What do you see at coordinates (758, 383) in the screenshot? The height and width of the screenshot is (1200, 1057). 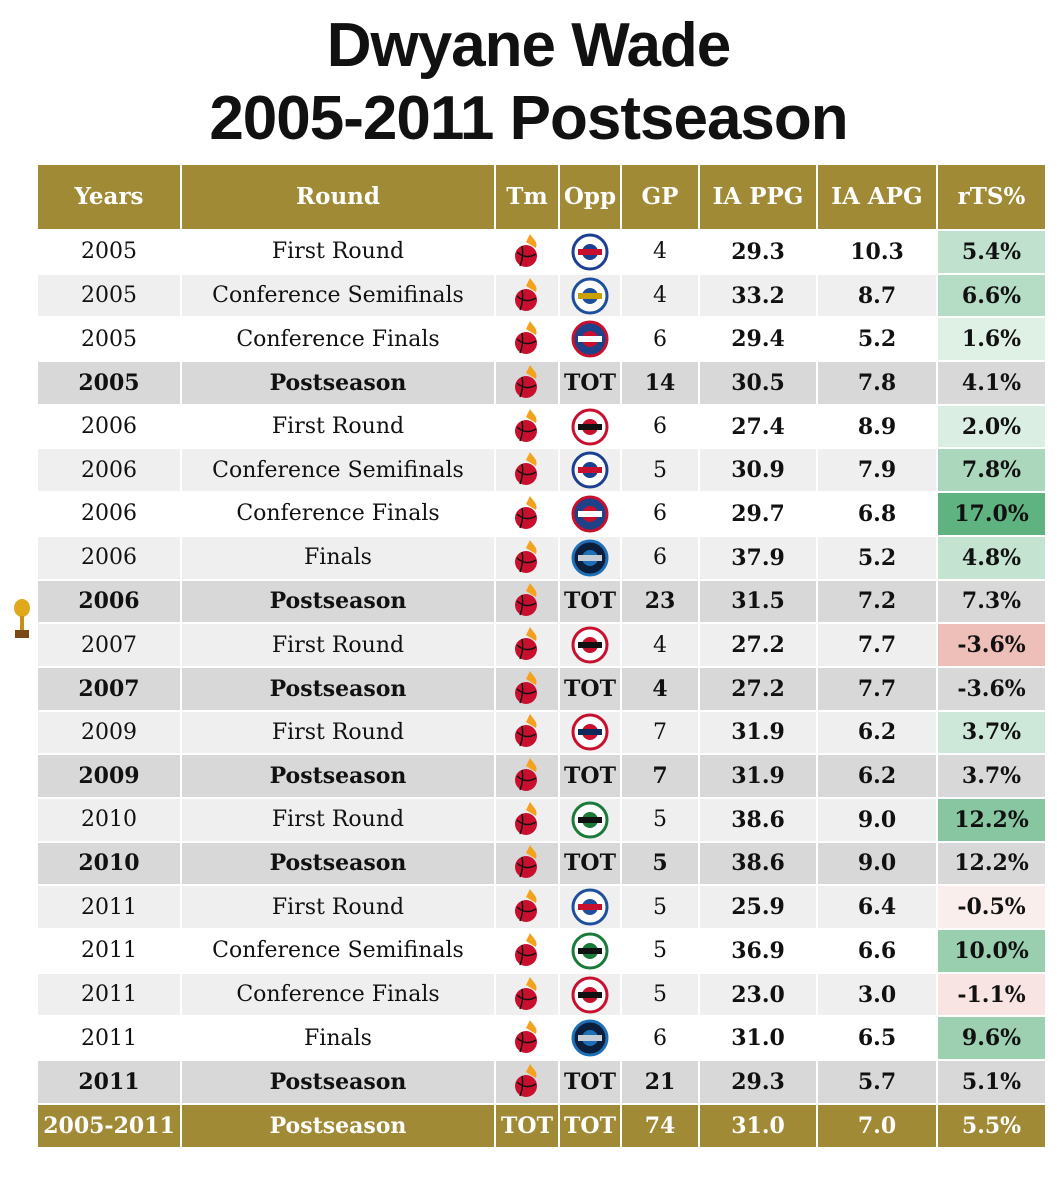 I see `cell: 30.5` at bounding box center [758, 383].